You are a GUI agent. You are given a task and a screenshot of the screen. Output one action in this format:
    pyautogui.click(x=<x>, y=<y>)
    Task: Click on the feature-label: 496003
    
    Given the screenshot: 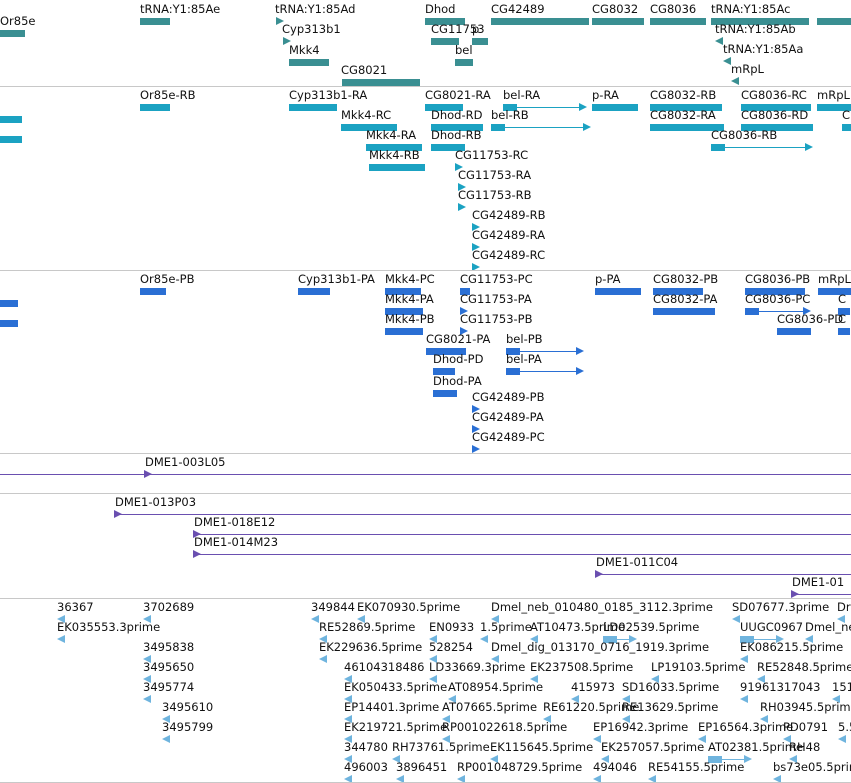 What is the action you would take?
    pyautogui.click(x=366, y=767)
    